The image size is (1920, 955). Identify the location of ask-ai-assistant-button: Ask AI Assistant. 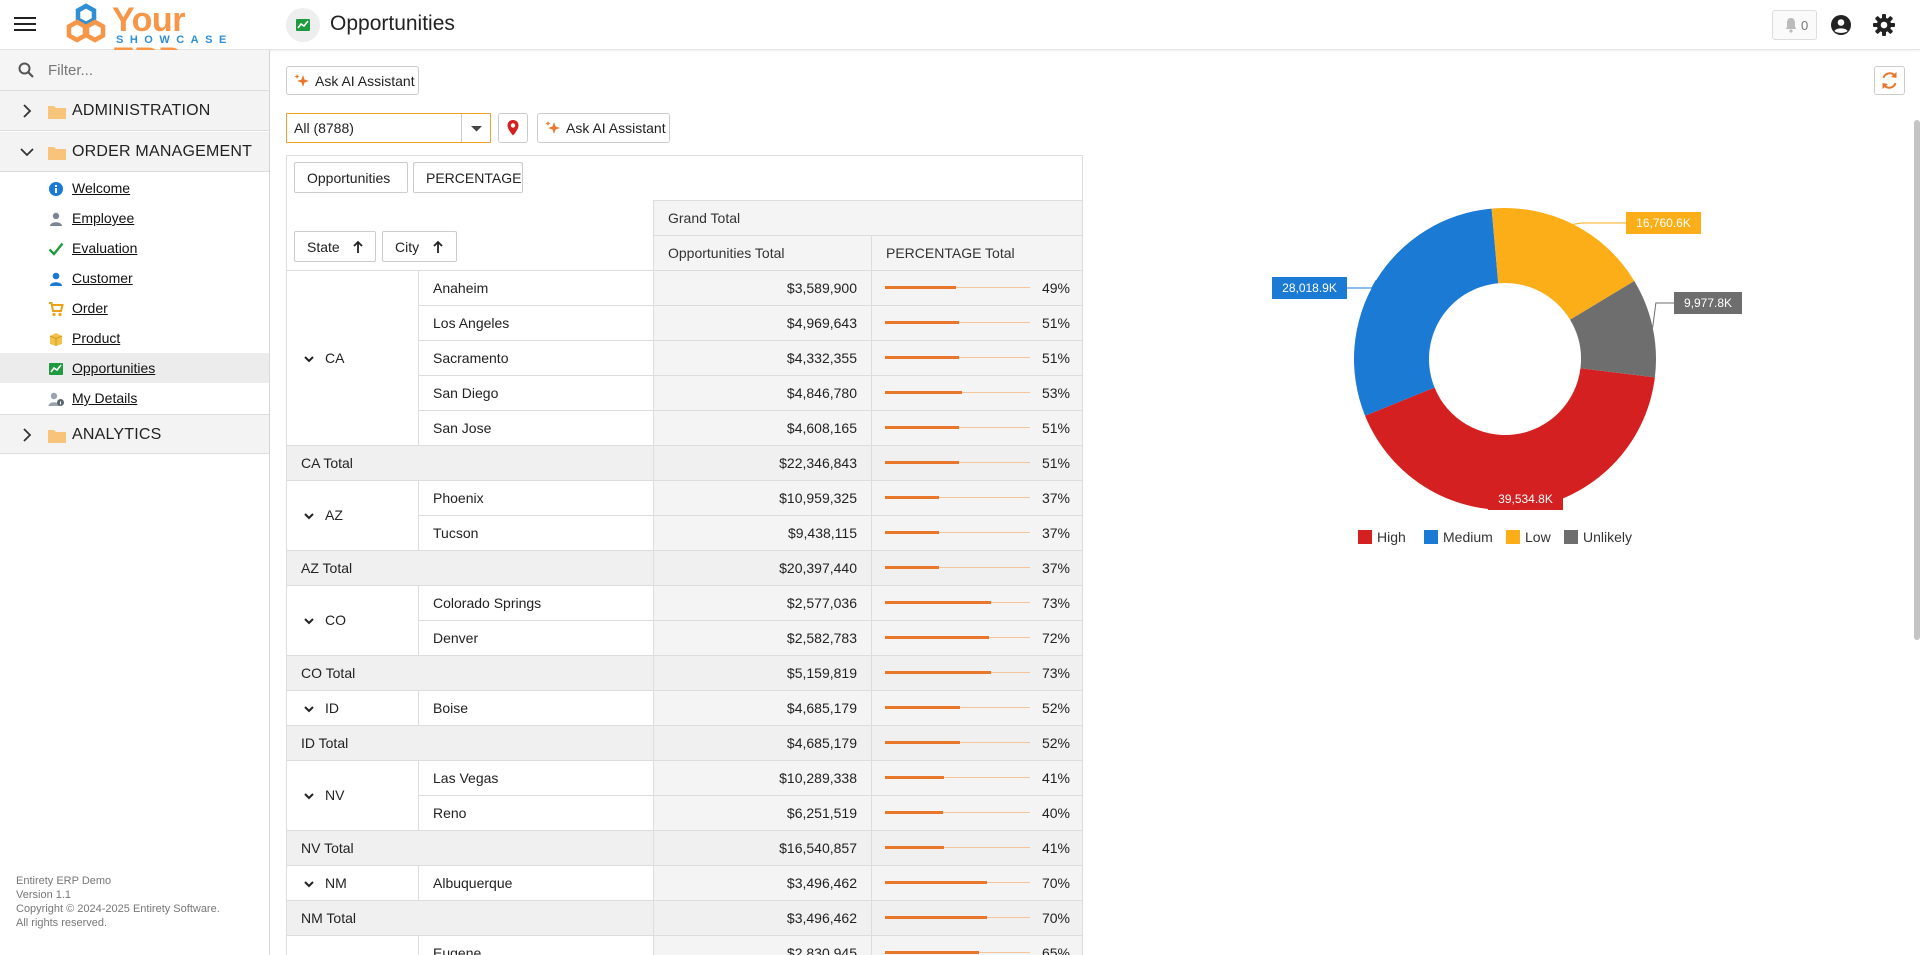
(352, 80).